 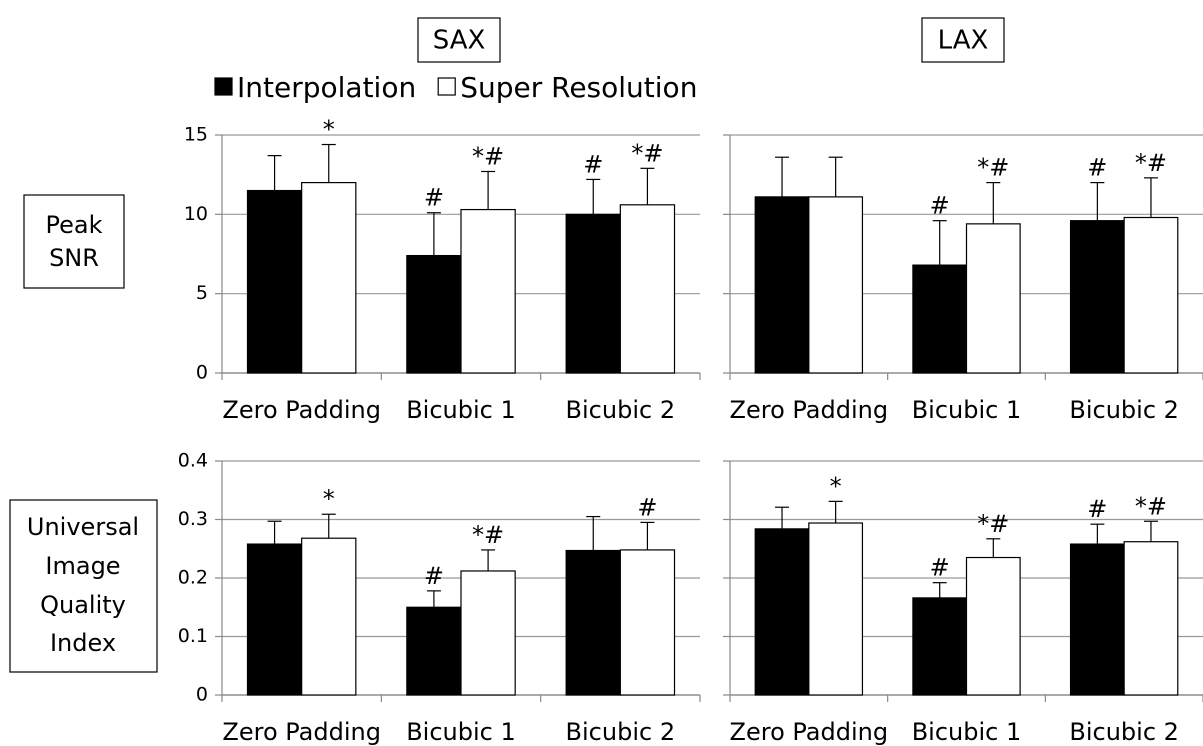 I want to click on row-label: SNR, so click(x=74, y=258).